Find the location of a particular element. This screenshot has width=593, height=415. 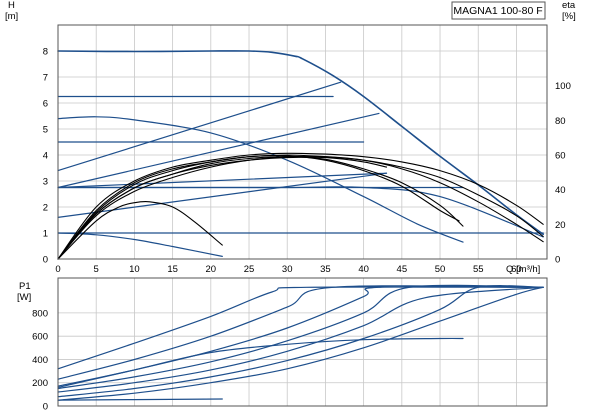

y2-tick-label: 40 is located at coordinates (560, 190).